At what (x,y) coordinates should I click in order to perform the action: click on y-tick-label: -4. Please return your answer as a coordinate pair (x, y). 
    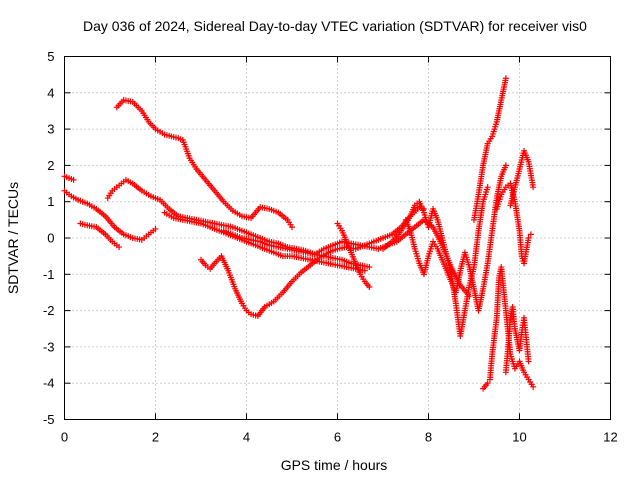
    Looking at the image, I should click on (49, 383).